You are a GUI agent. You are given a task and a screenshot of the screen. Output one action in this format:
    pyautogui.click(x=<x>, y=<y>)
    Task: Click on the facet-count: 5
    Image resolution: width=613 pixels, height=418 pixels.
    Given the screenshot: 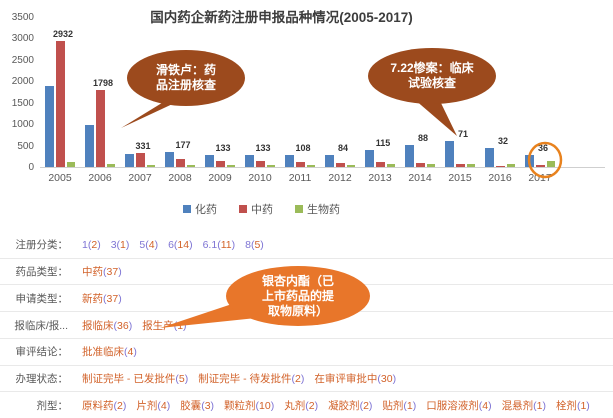 What is the action you would take?
    pyautogui.click(x=181, y=378)
    